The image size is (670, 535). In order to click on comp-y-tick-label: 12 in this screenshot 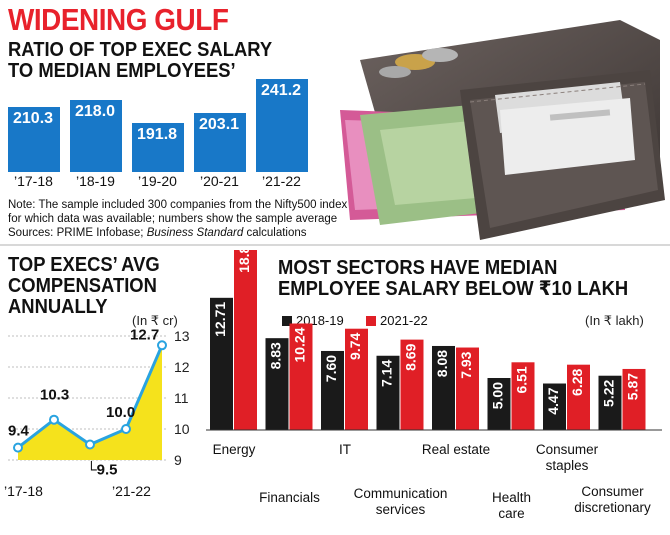, I will do `click(182, 367)`.